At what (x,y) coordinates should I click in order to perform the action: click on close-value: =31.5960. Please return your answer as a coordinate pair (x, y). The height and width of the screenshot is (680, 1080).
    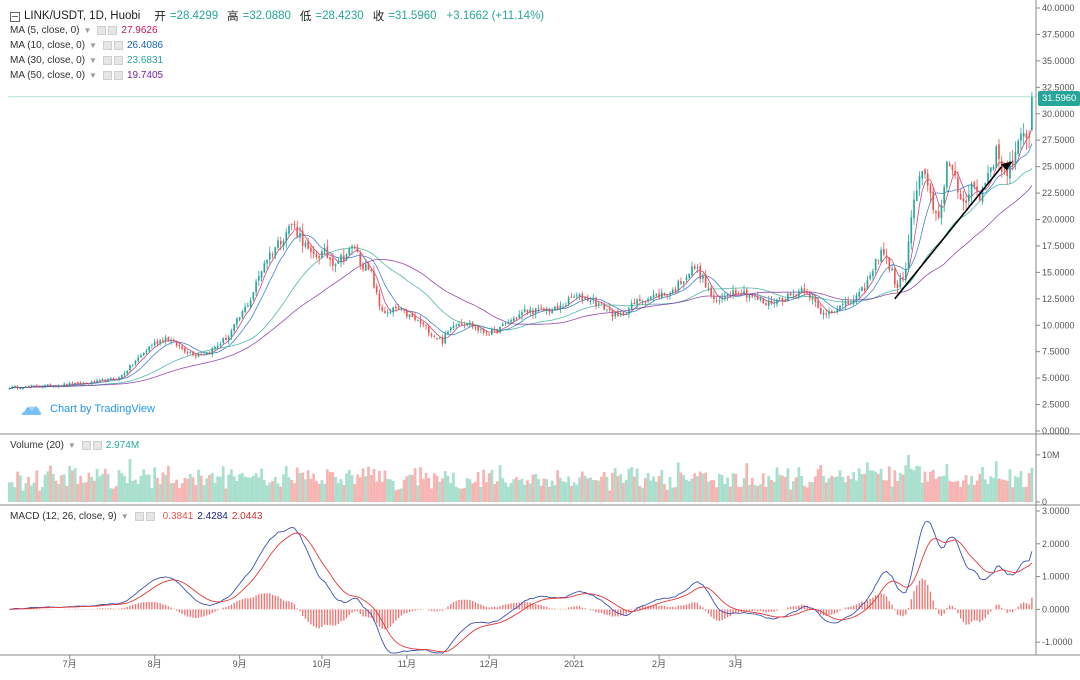
    Looking at the image, I should click on (412, 16).